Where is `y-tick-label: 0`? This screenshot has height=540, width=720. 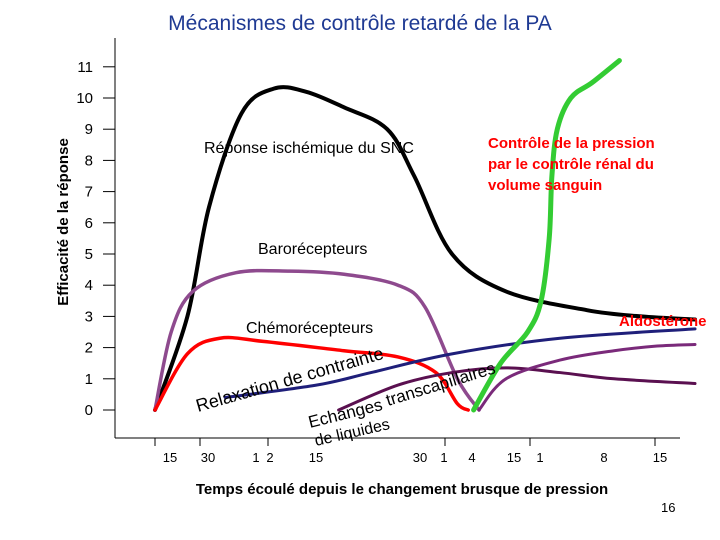
y-tick-label: 0 is located at coordinates (89, 410).